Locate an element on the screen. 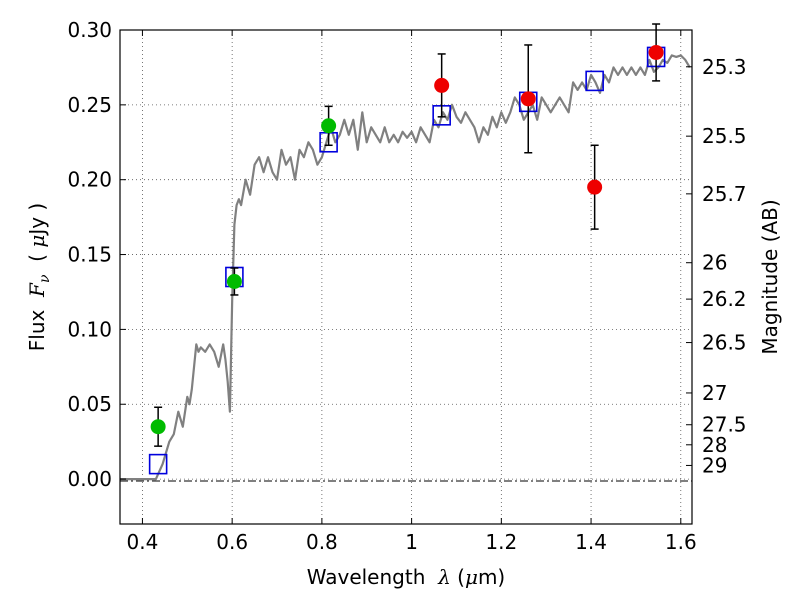  magnitude-tick-label: 25.5 is located at coordinates (724, 136).